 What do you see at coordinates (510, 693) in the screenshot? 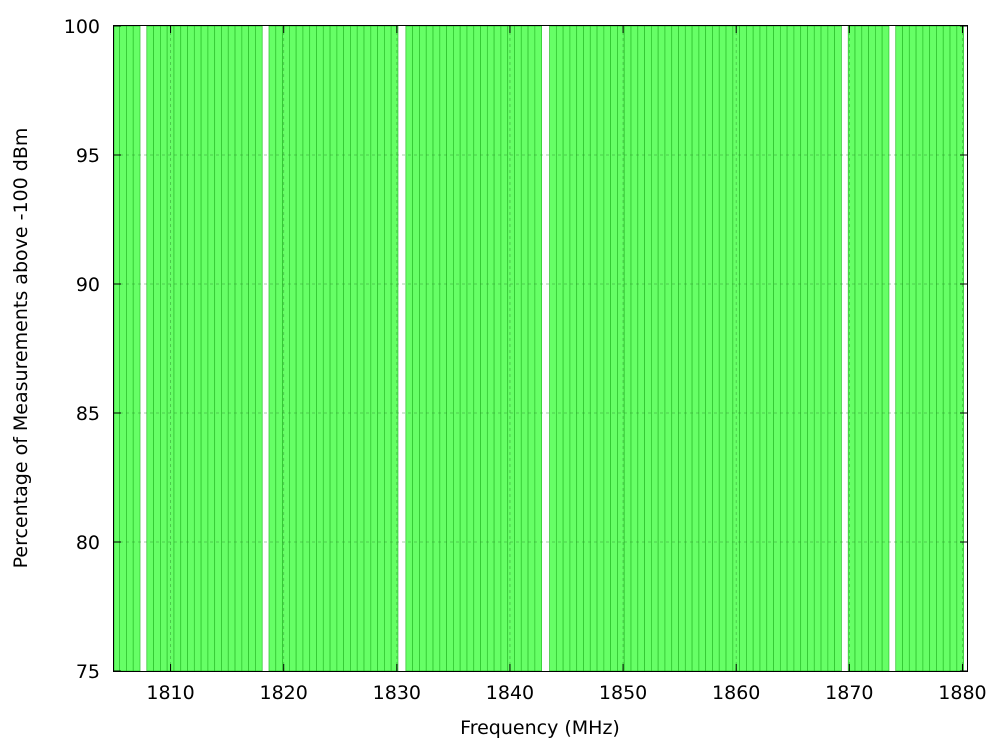
I see `x-tick-label: 1840` at bounding box center [510, 693].